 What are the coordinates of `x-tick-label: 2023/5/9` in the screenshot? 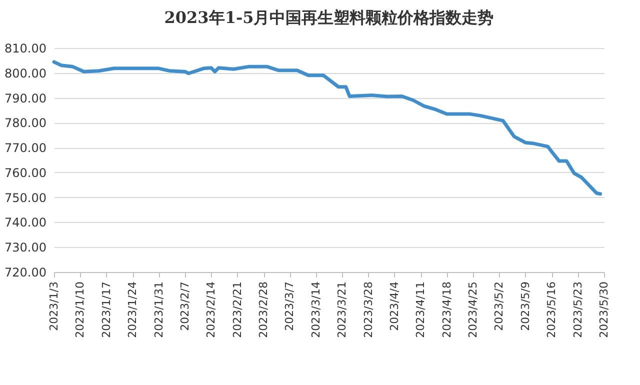 It's located at (525, 306).